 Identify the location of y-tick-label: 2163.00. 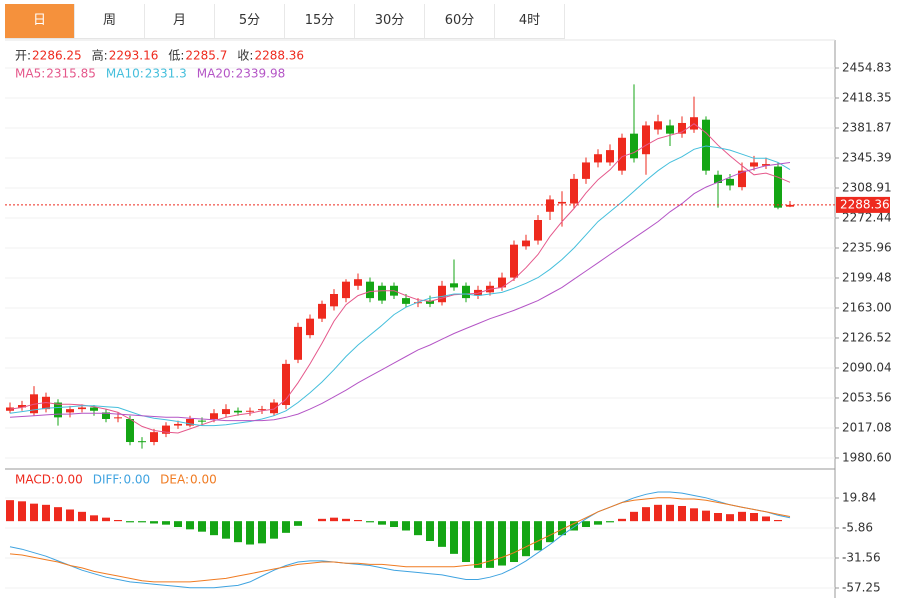
(867, 307).